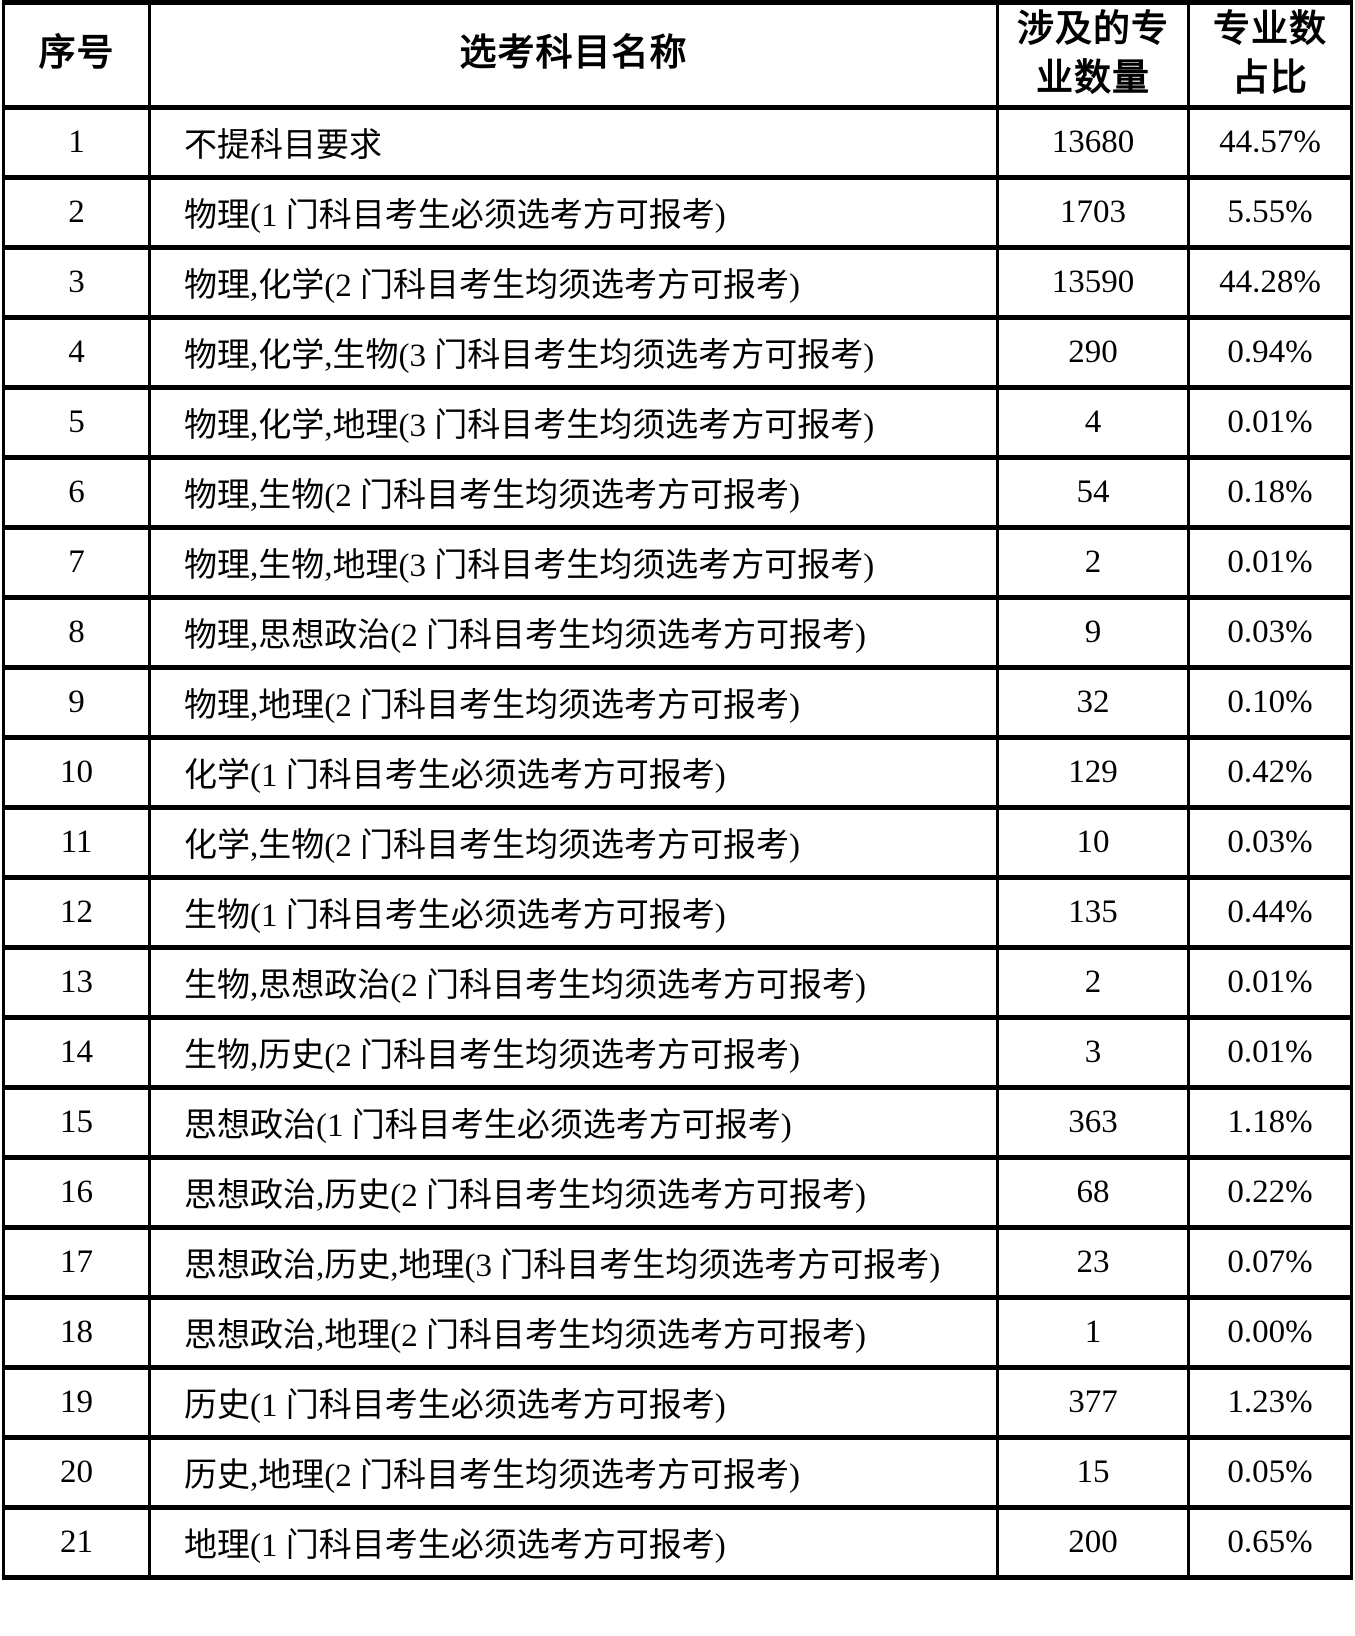 The height and width of the screenshot is (1636, 1355). Describe the element at coordinates (76, 1542) in the screenshot. I see `cell-index: 21` at that location.